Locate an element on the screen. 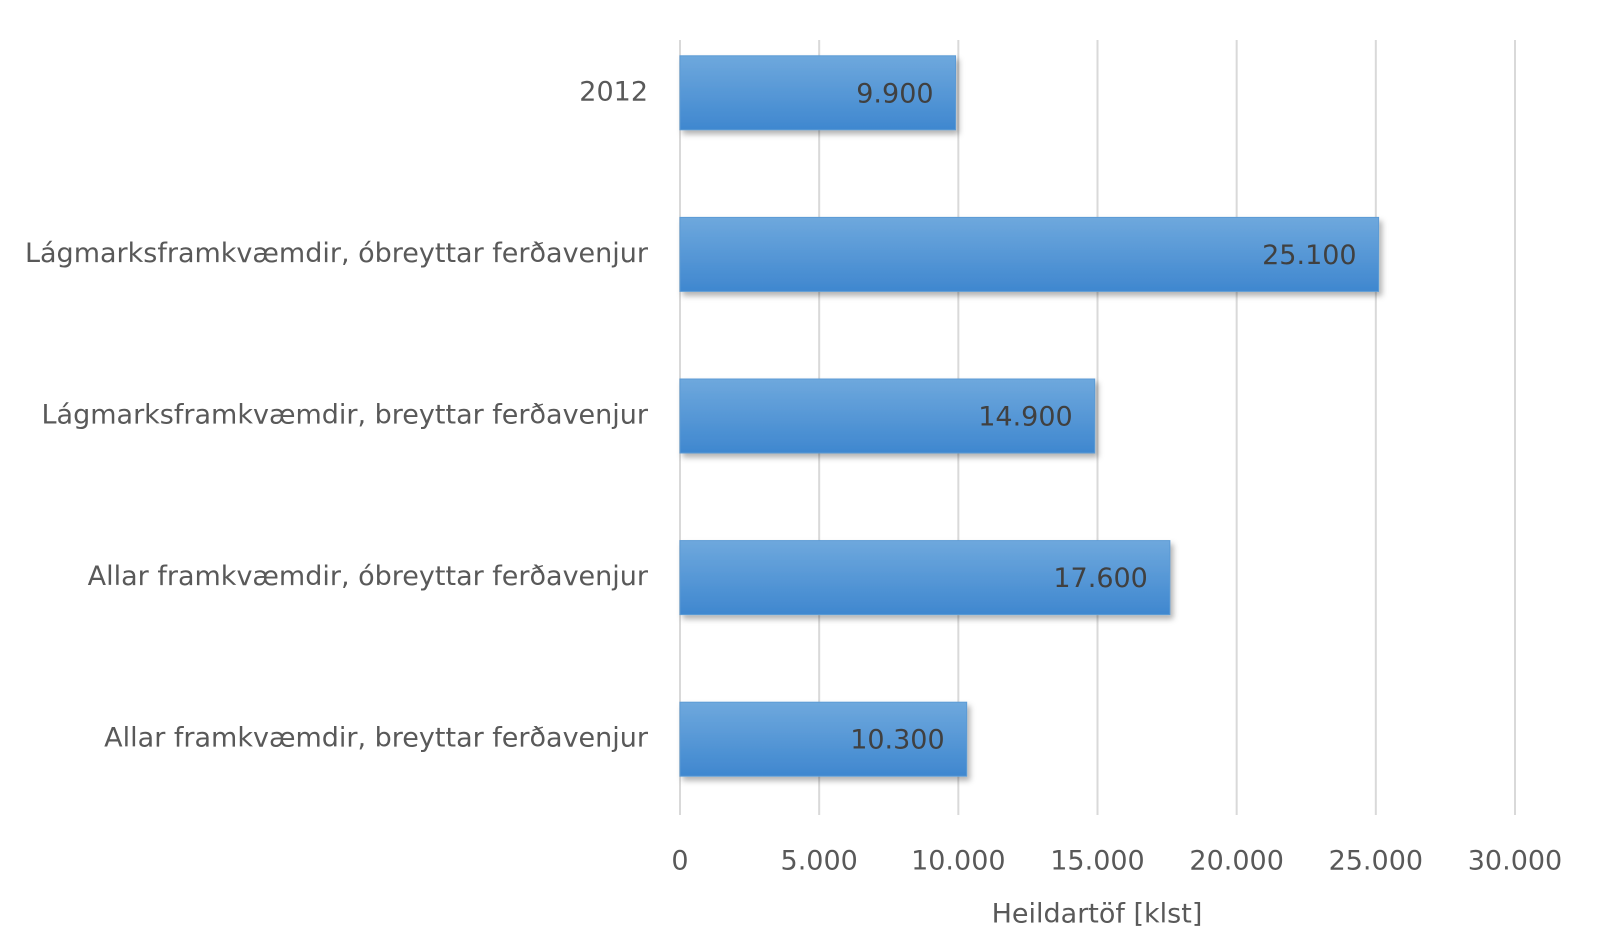 The width and height of the screenshot is (1601, 951). x-tick-label: 30.000 is located at coordinates (1515, 861).